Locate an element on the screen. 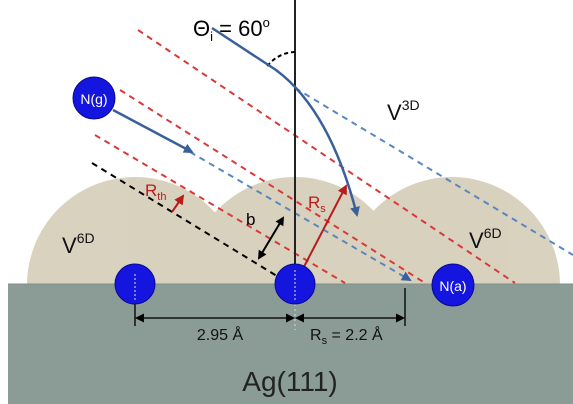  b-label: b is located at coordinates (250, 219).